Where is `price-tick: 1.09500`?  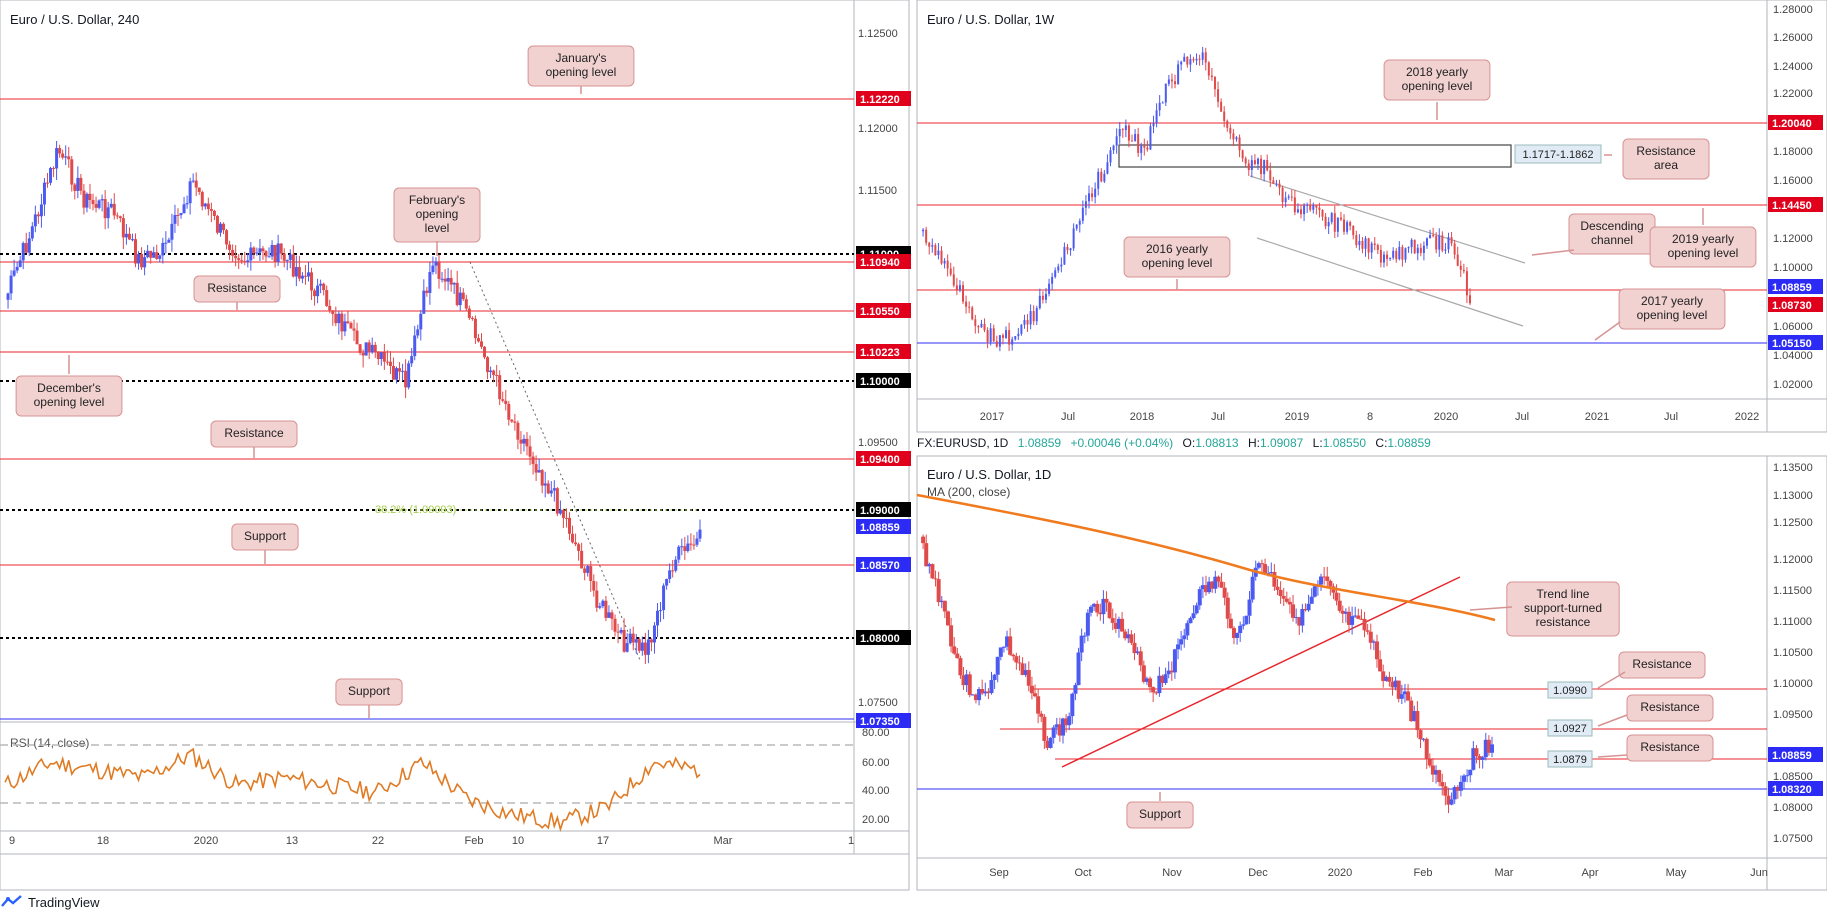 price-tick: 1.09500 is located at coordinates (878, 443).